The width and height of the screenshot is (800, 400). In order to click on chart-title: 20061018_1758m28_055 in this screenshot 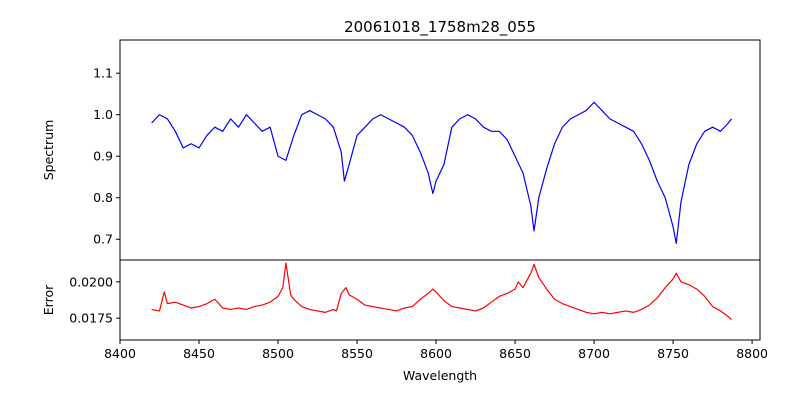, I will do `click(440, 27)`.